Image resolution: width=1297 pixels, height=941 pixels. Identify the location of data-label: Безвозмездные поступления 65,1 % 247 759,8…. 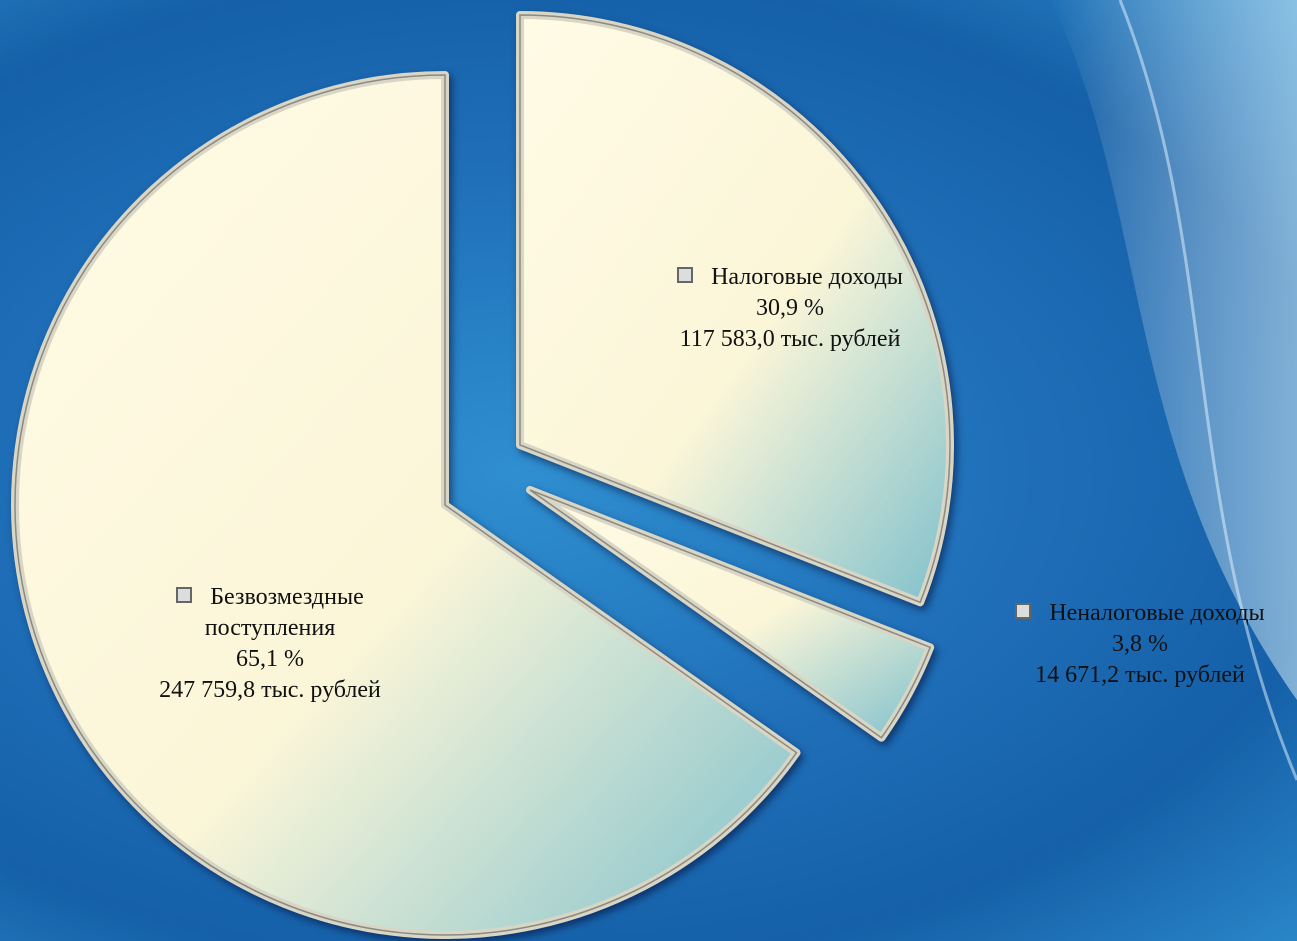
(270, 644).